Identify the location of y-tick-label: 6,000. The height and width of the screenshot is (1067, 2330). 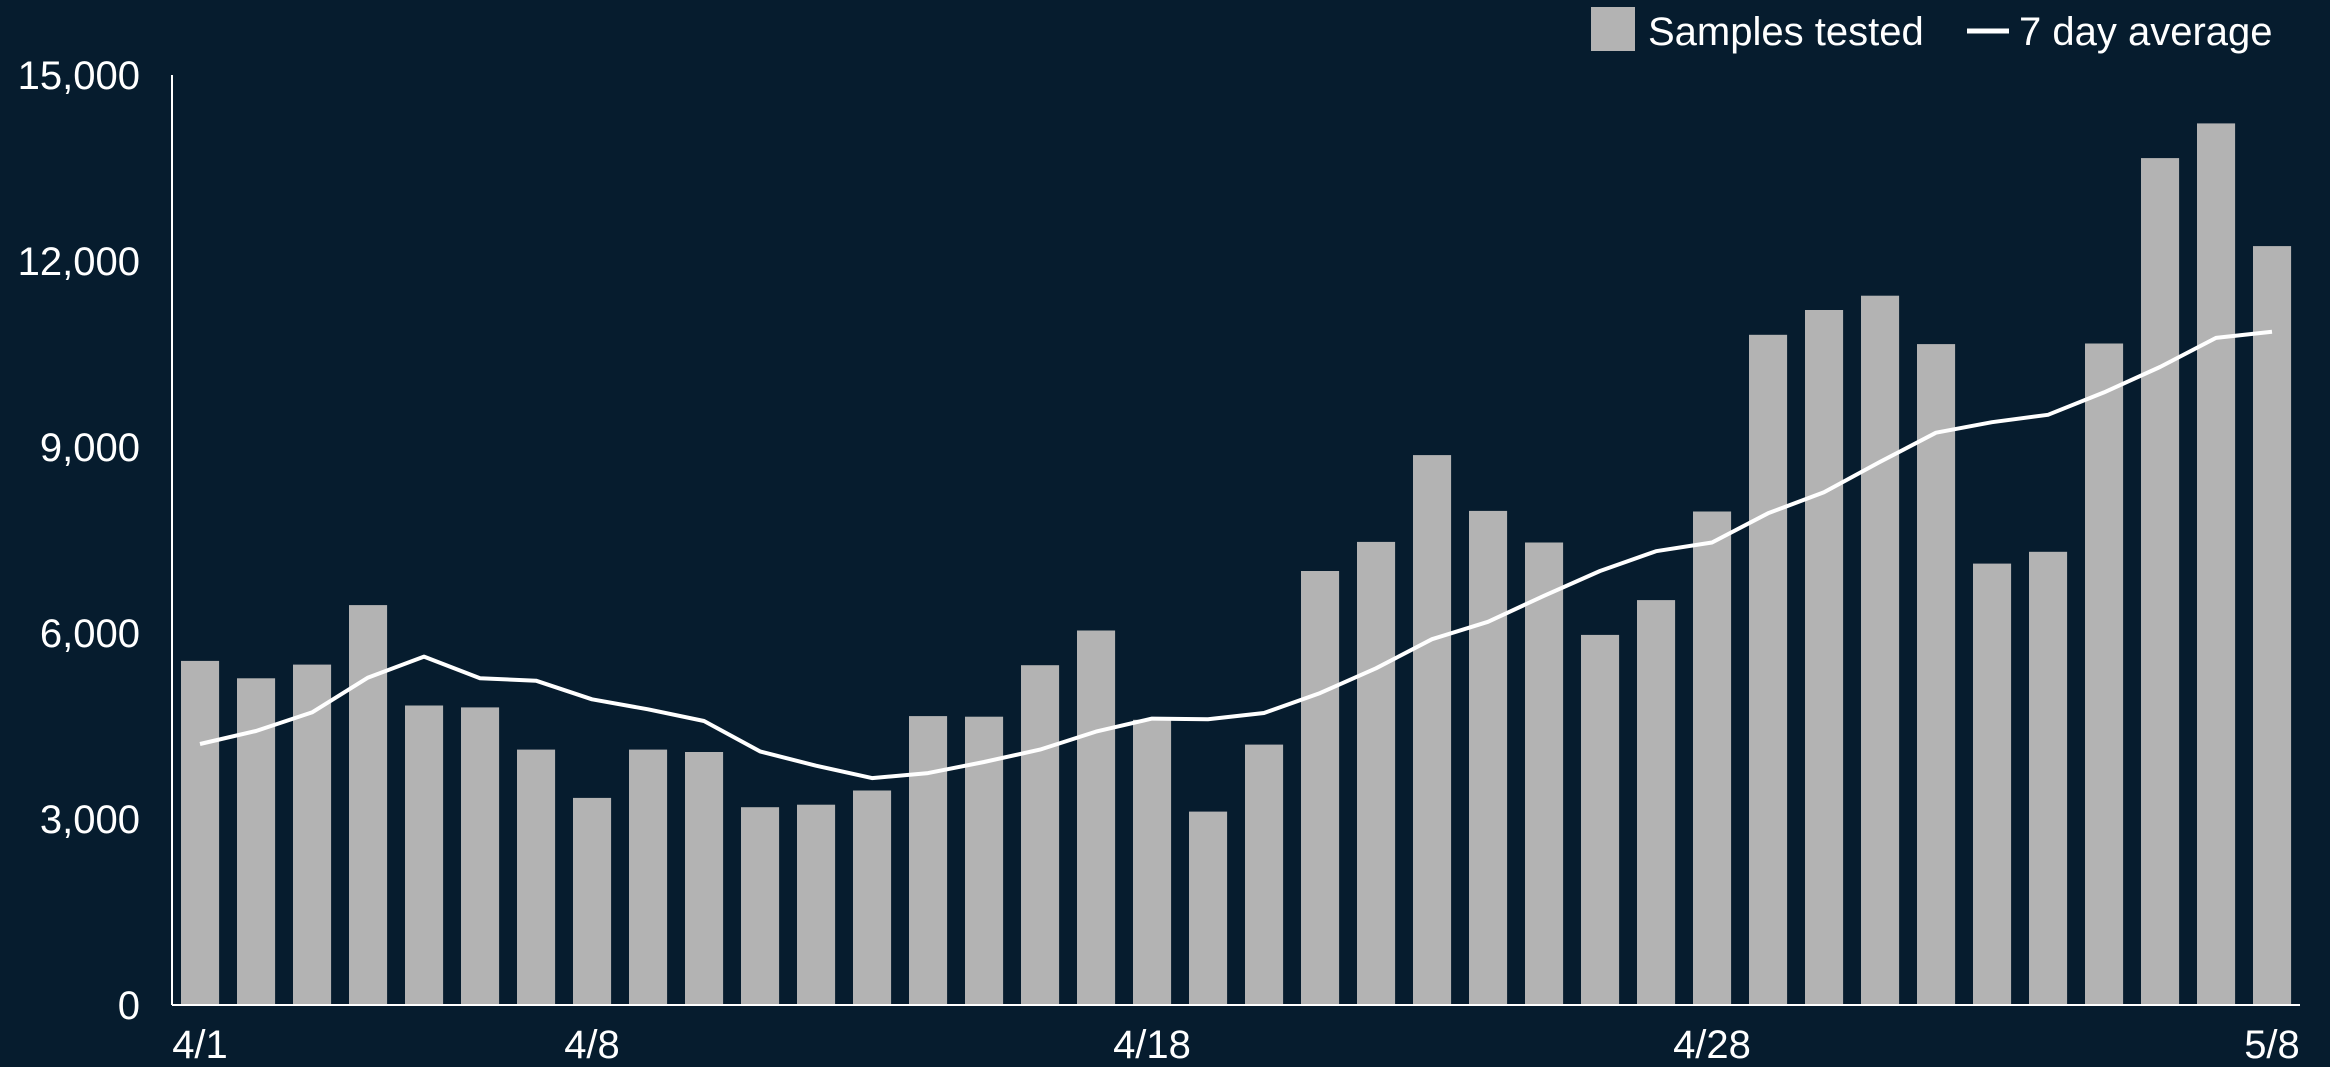
(90, 634).